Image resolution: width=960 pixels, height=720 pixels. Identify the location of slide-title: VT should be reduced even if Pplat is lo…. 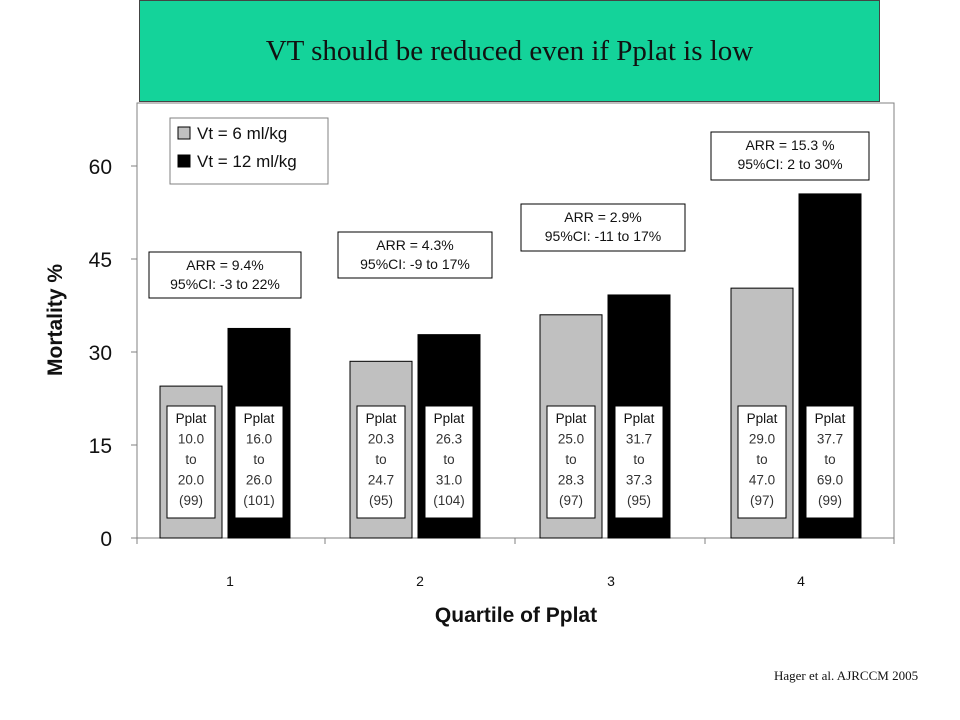
(509, 50).